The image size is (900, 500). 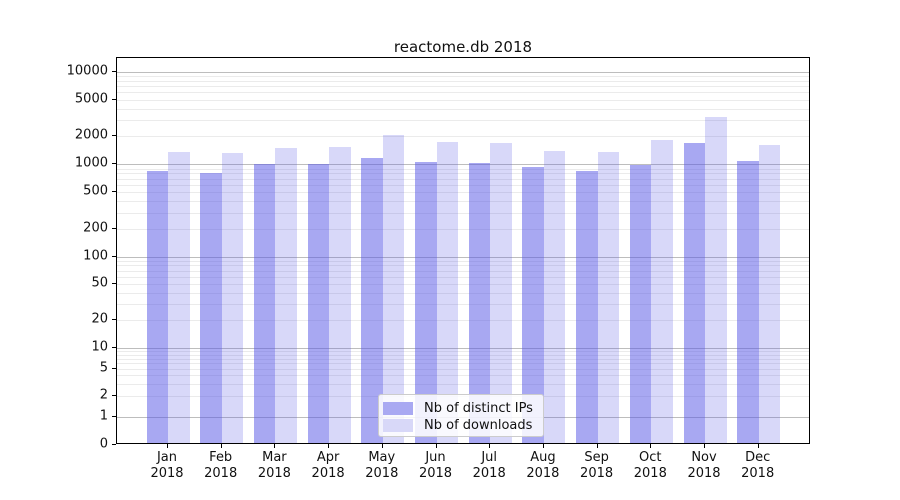 What do you see at coordinates (328, 465) in the screenshot?
I see `x-tick-label-apr: Apr 2018` at bounding box center [328, 465].